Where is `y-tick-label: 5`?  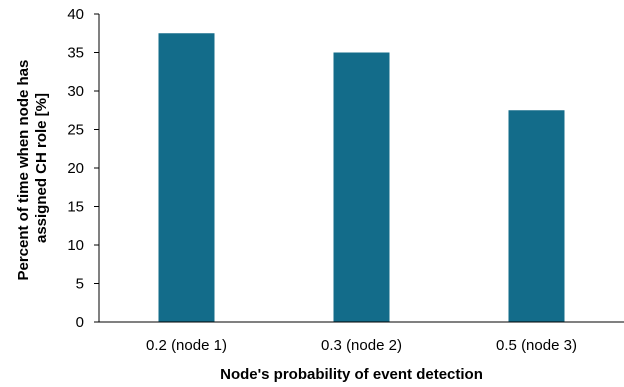
y-tick-label: 5 is located at coordinates (80, 284).